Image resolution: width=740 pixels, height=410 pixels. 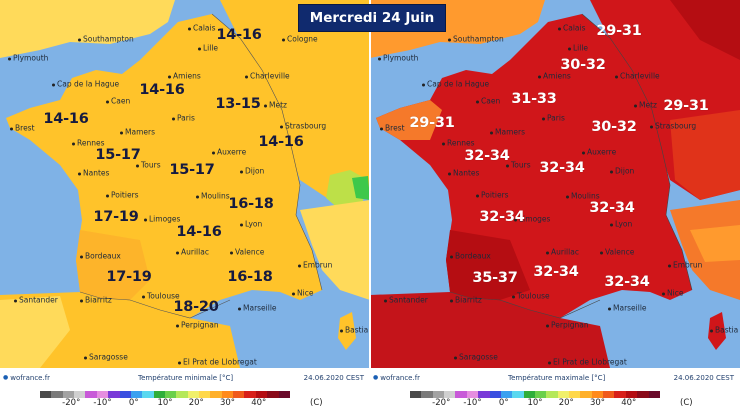 What do you see at coordinates (186, 378) in the screenshot?
I see `map-title: Température minimale [°C]` at bounding box center [186, 378].